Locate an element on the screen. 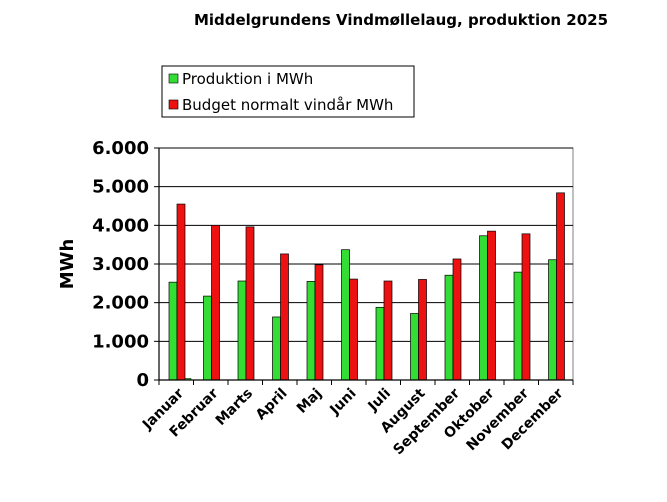  bar-budget-september is located at coordinates (457, 319).